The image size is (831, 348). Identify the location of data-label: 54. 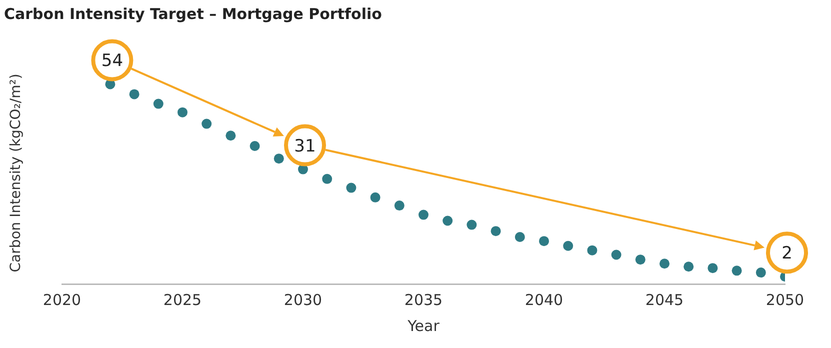
(112, 61).